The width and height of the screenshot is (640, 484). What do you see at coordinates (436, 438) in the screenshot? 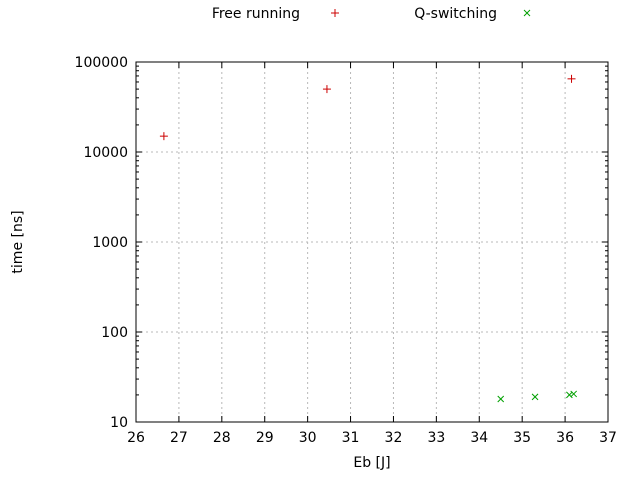
I see `x-tick-label: 33` at bounding box center [436, 438].